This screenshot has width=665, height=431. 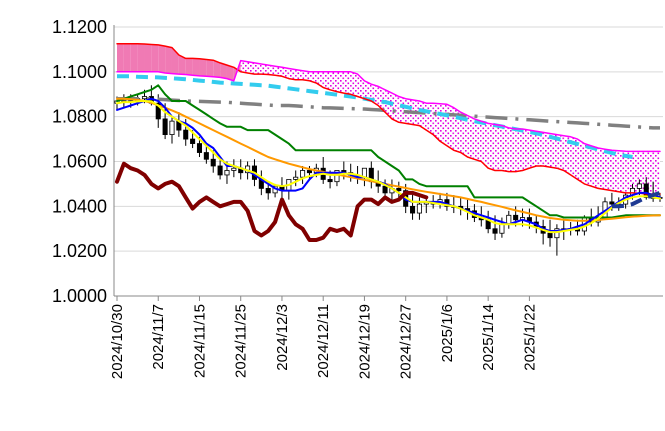 What do you see at coordinates (447, 333) in the screenshot?
I see `x-tick-label: 2025/1/6` at bounding box center [447, 333].